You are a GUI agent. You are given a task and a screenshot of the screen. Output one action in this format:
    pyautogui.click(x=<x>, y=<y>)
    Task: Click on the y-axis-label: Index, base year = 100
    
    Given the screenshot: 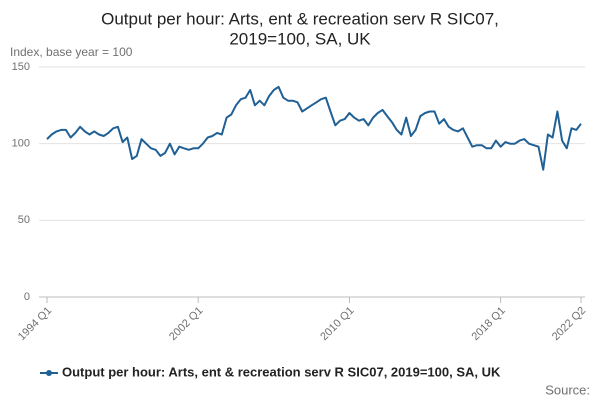 What is the action you would take?
    pyautogui.click(x=71, y=52)
    